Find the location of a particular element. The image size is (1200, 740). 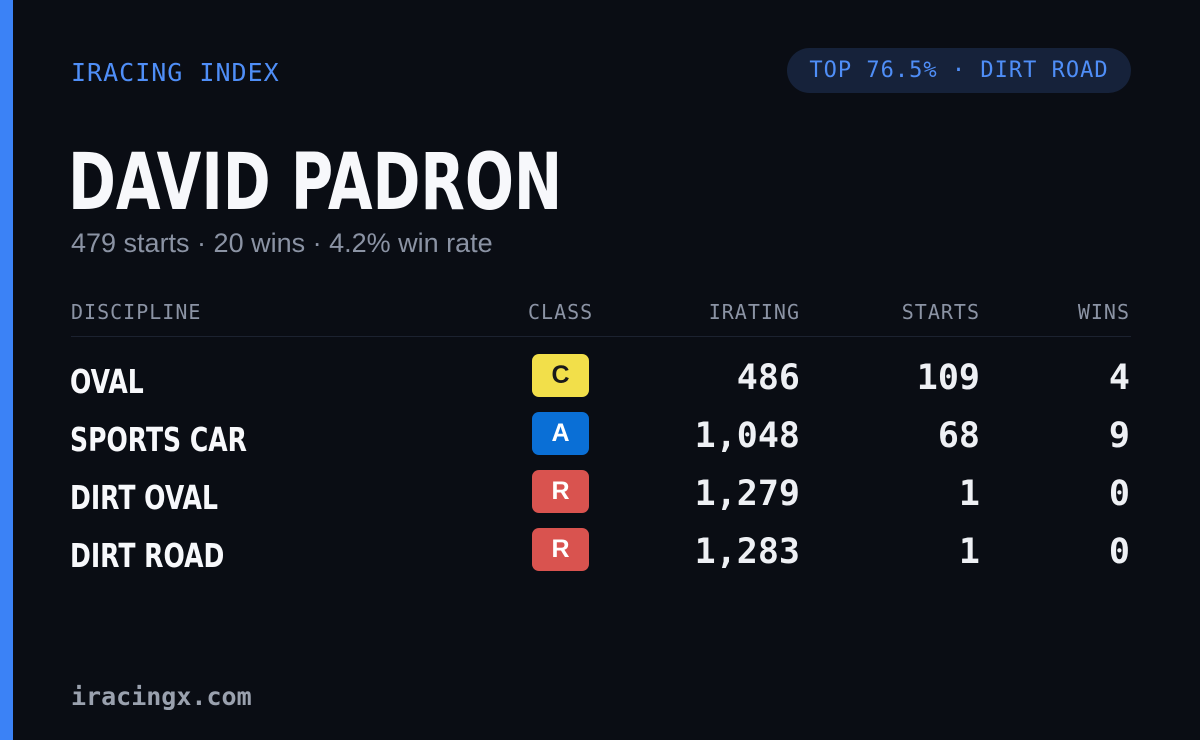

wins-value: 9 is located at coordinates (1119, 436).